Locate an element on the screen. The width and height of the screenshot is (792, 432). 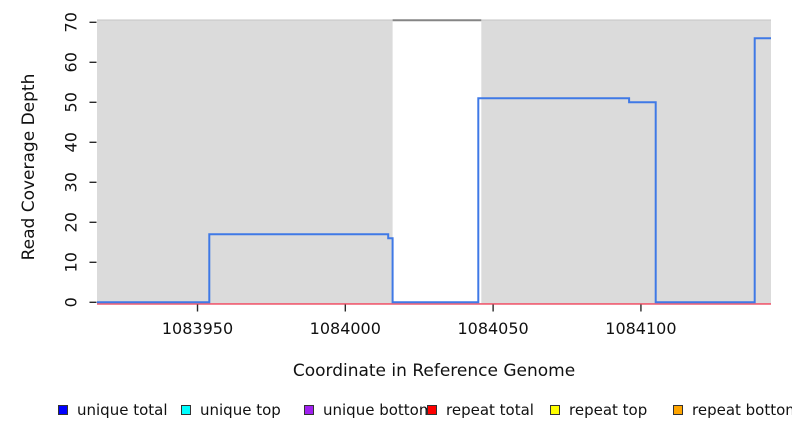
x-tick-label: 1084000 is located at coordinates (345, 328).